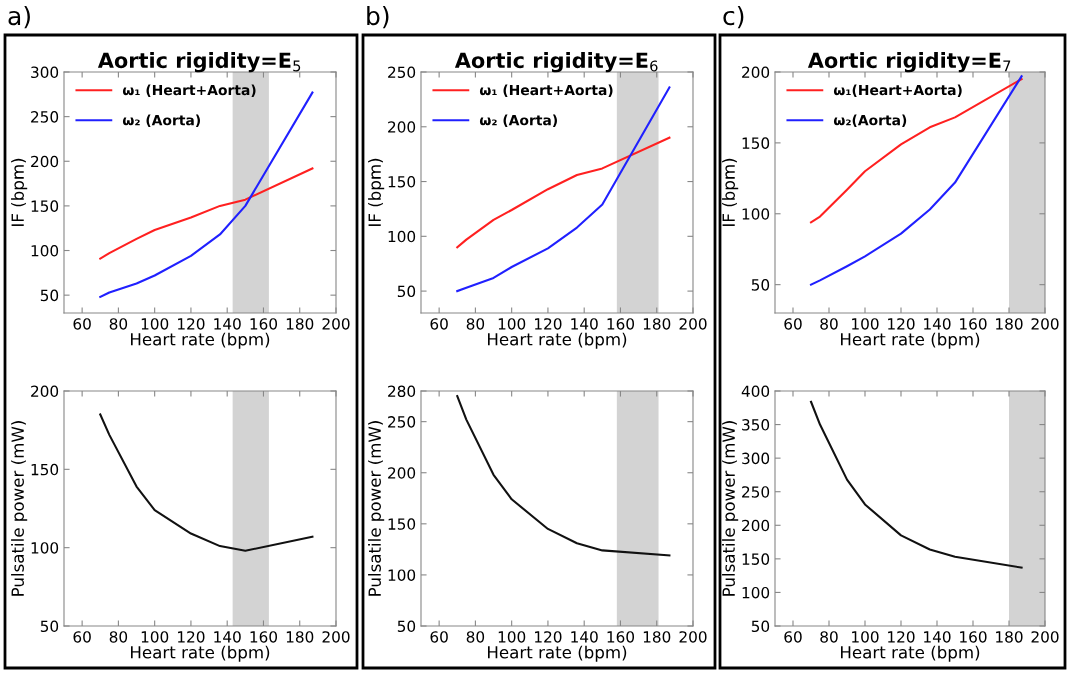 The height and width of the screenshot is (674, 1070). I want to click on chart-title: Aortic rigidity=E$_{6}$, so click(556, 62).